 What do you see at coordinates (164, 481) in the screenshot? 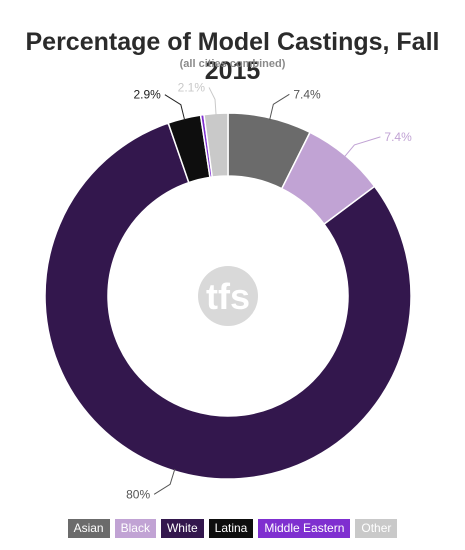
I see `leader-line-white` at bounding box center [164, 481].